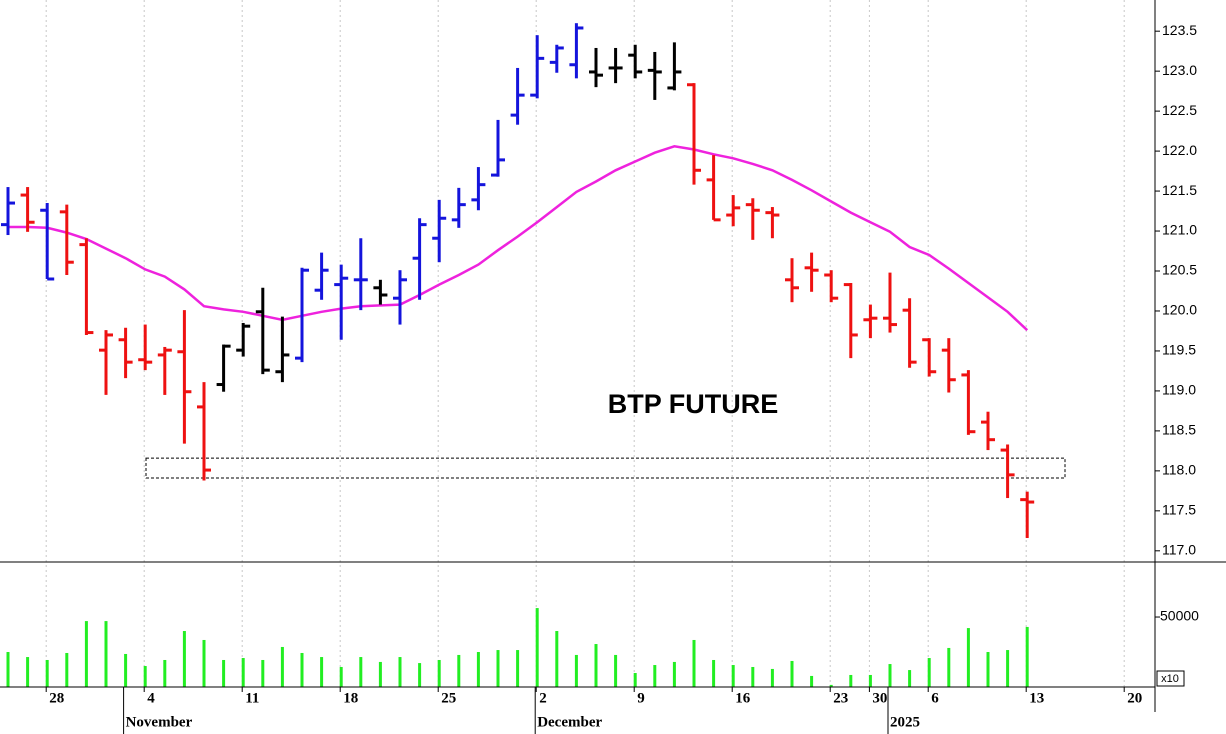 The height and width of the screenshot is (734, 1226). Describe the element at coordinates (1179, 430) in the screenshot. I see `y-tick-label: 118.5` at that location.